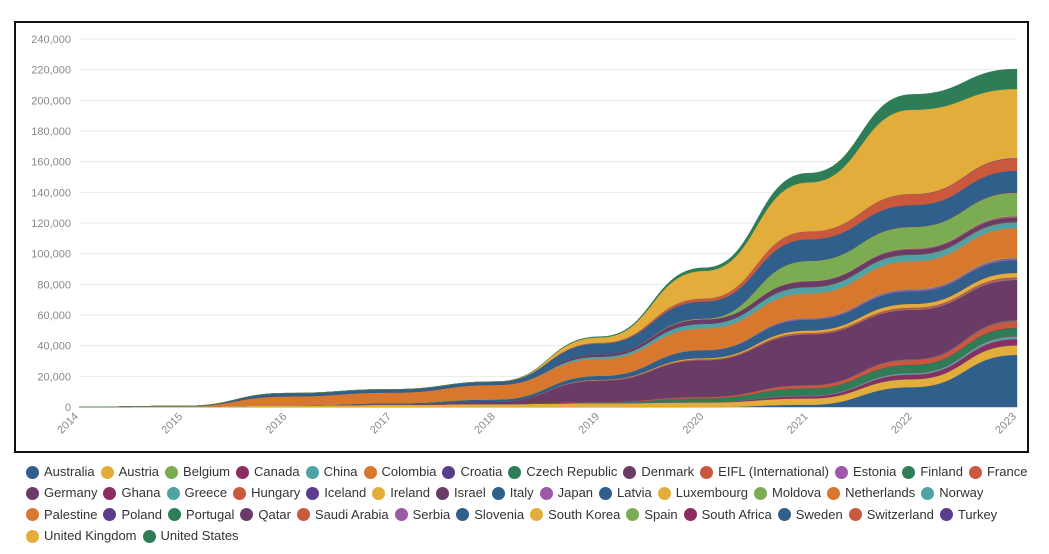 The width and height of the screenshot is (1049, 554). What do you see at coordinates (712, 493) in the screenshot?
I see `legend-label: Luxembourg` at bounding box center [712, 493].